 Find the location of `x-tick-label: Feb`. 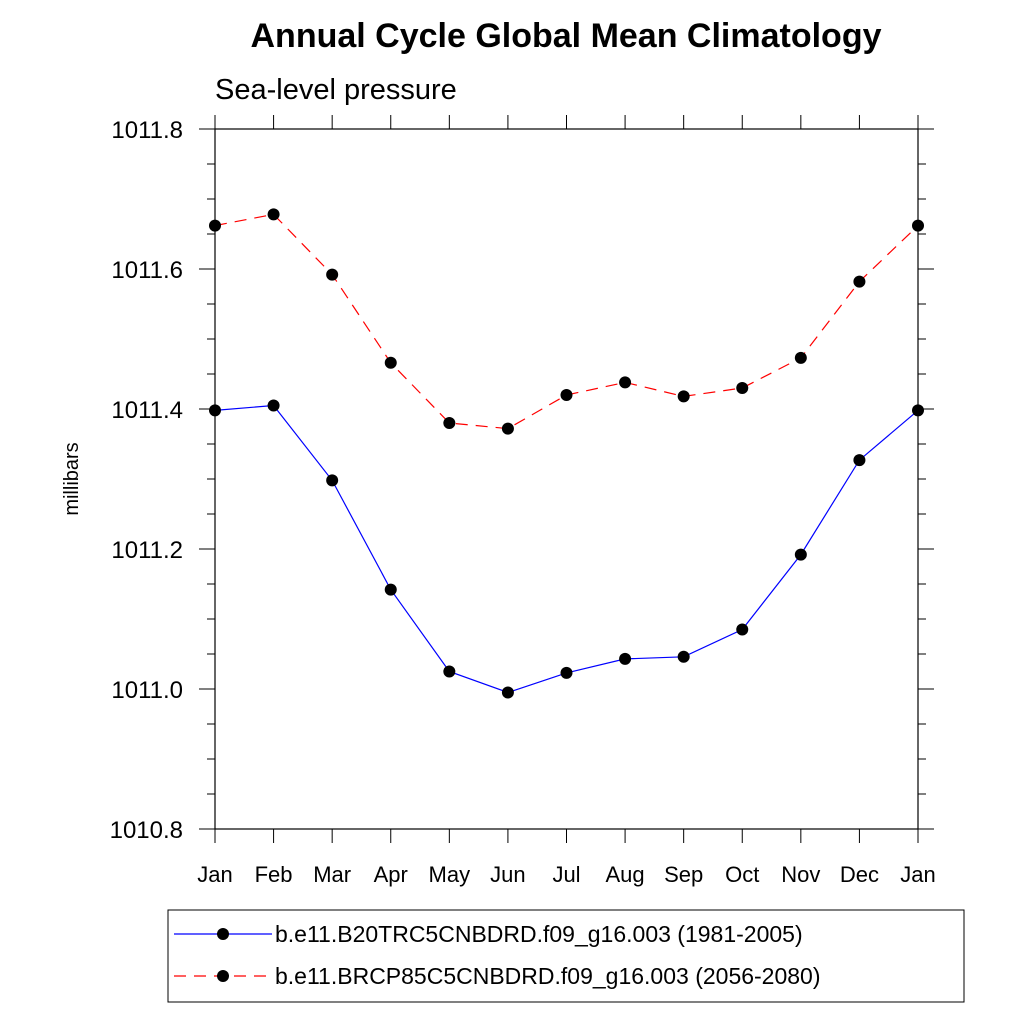

x-tick-label: Feb is located at coordinates (274, 874).